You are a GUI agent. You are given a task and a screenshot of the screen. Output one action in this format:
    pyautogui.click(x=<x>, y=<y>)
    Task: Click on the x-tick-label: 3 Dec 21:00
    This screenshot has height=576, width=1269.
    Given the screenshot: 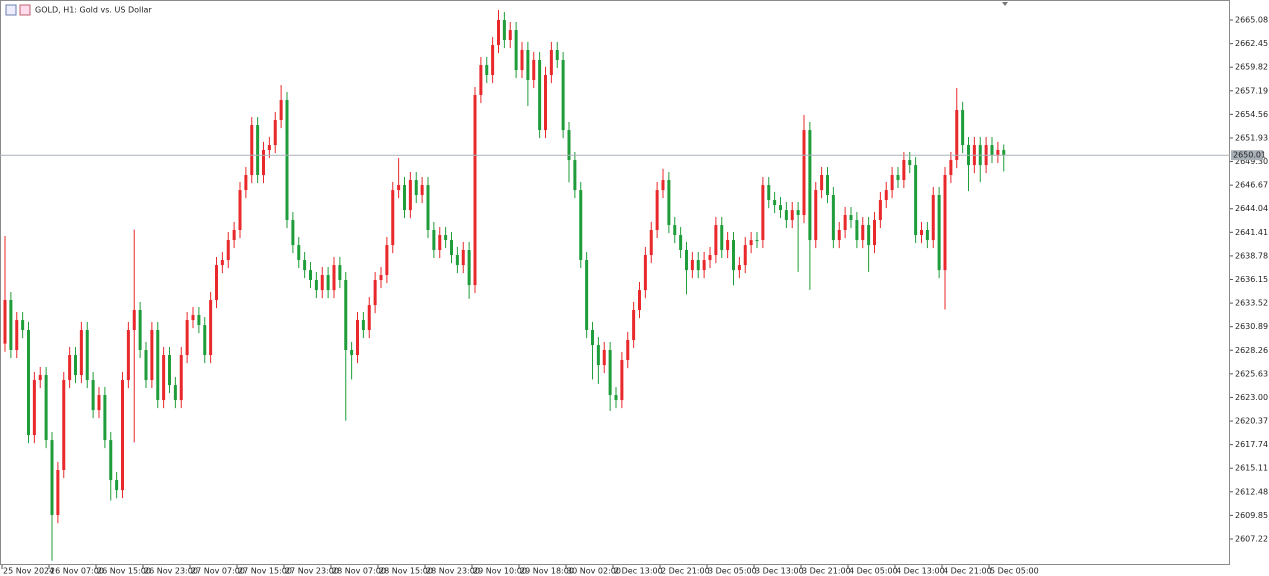 What is the action you would take?
    pyautogui.click(x=826, y=571)
    